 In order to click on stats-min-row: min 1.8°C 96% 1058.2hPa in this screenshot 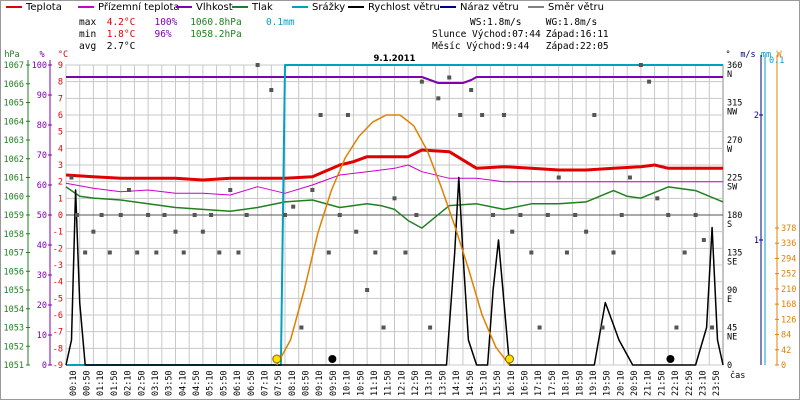, I will do `click(160, 34)`.